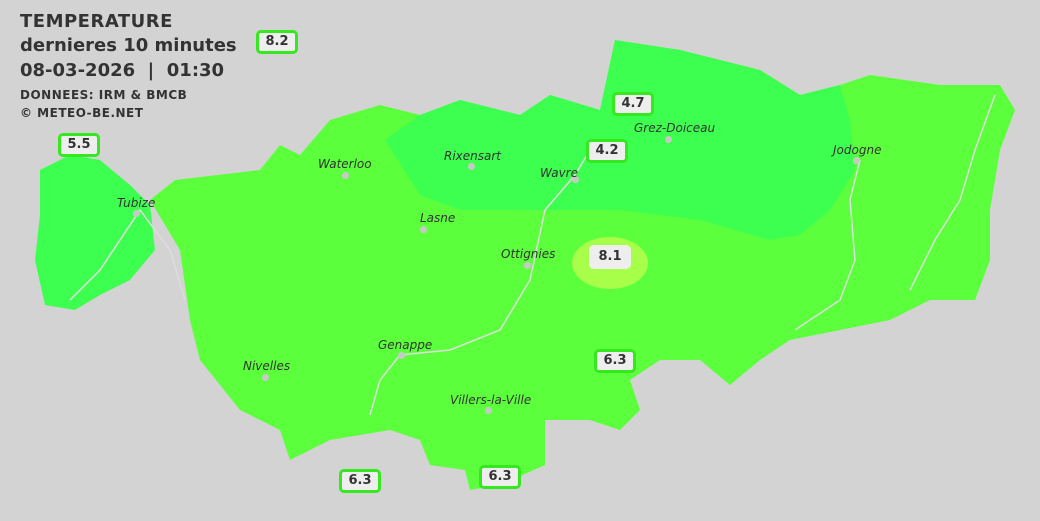 This screenshot has height=521, width=1040. Describe the element at coordinates (827, 245) in the screenshot. I see `river-east` at that location.